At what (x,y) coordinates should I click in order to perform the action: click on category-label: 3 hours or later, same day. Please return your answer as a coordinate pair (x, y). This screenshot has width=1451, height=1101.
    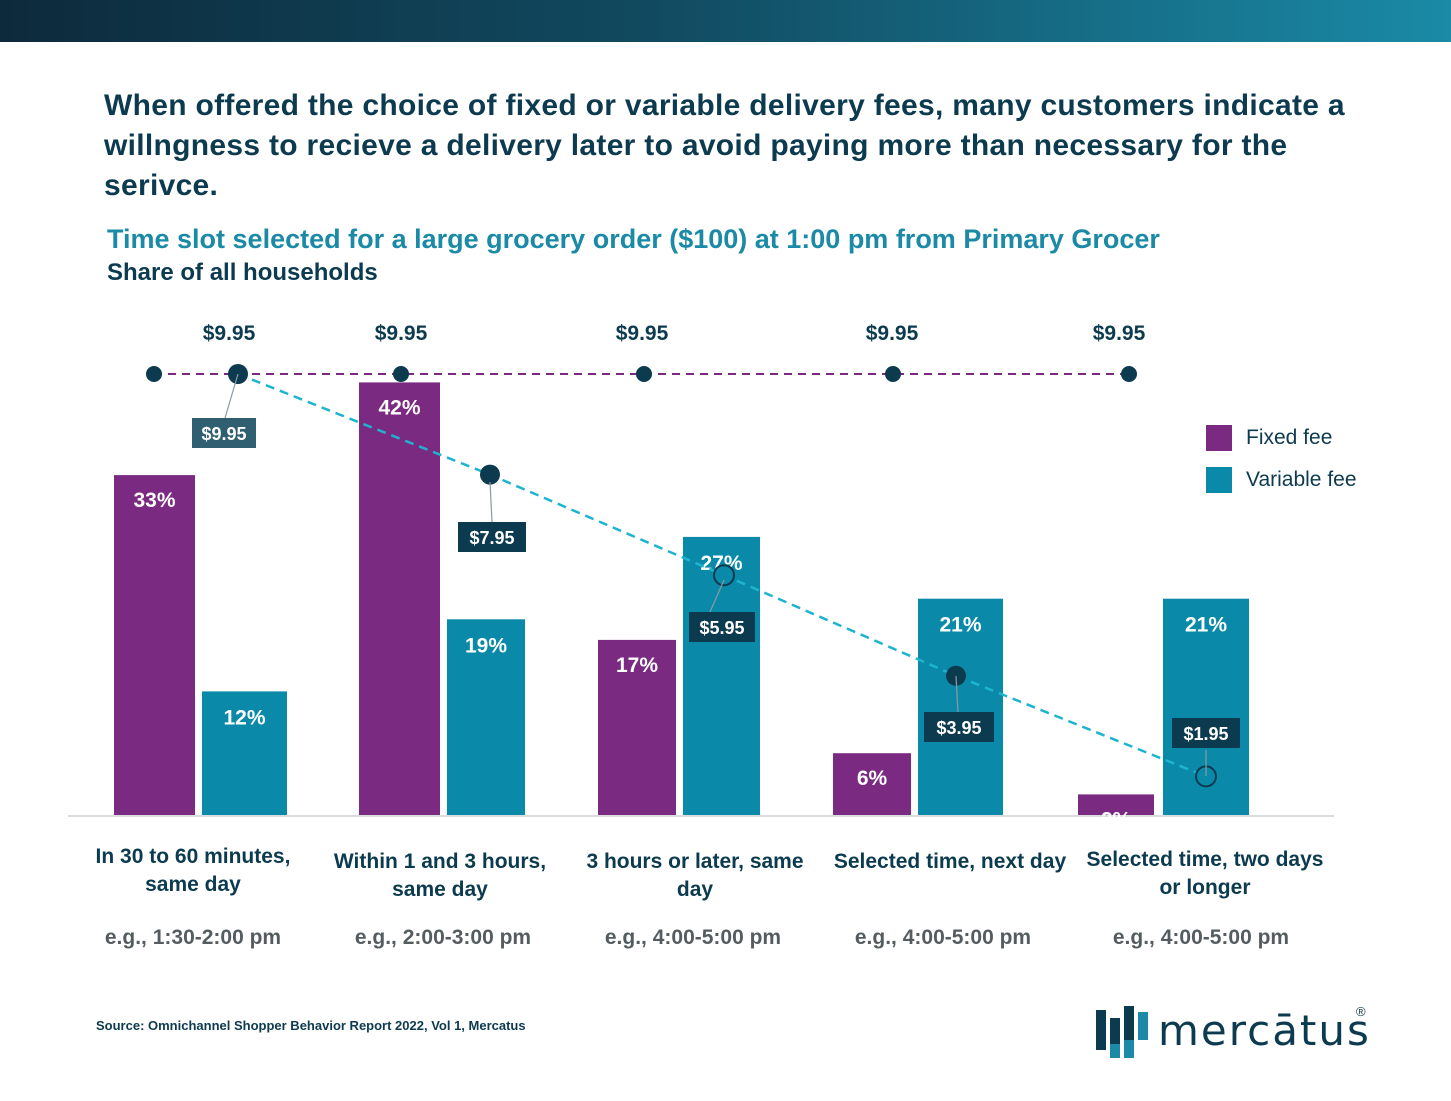
    Looking at the image, I should click on (695, 875).